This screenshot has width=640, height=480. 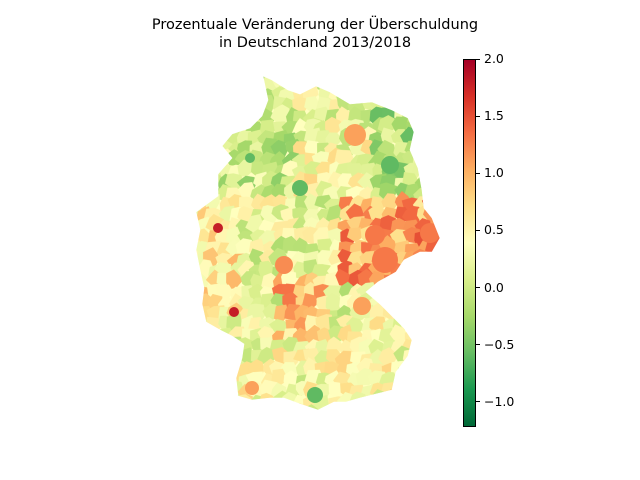 I want to click on colorbar-tick-label: −1.0, so click(x=499, y=401).